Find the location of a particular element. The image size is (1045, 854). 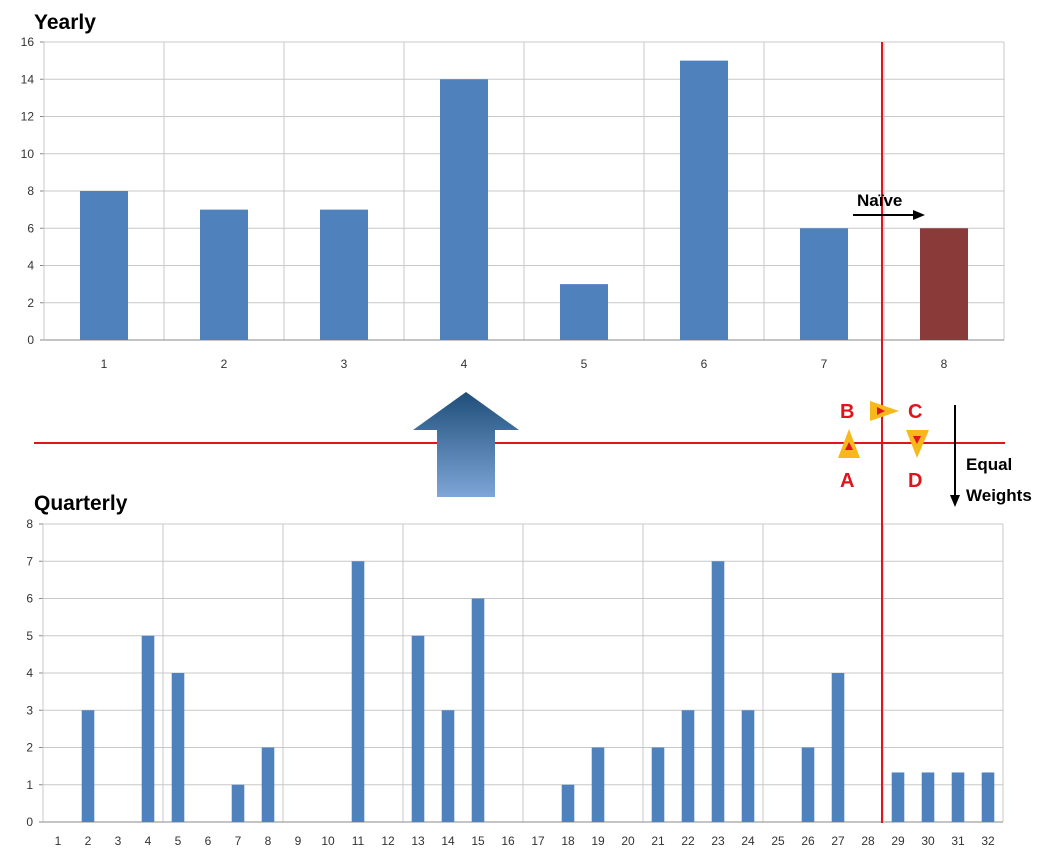

q-ytick-label: 2 is located at coordinates (29, 748).